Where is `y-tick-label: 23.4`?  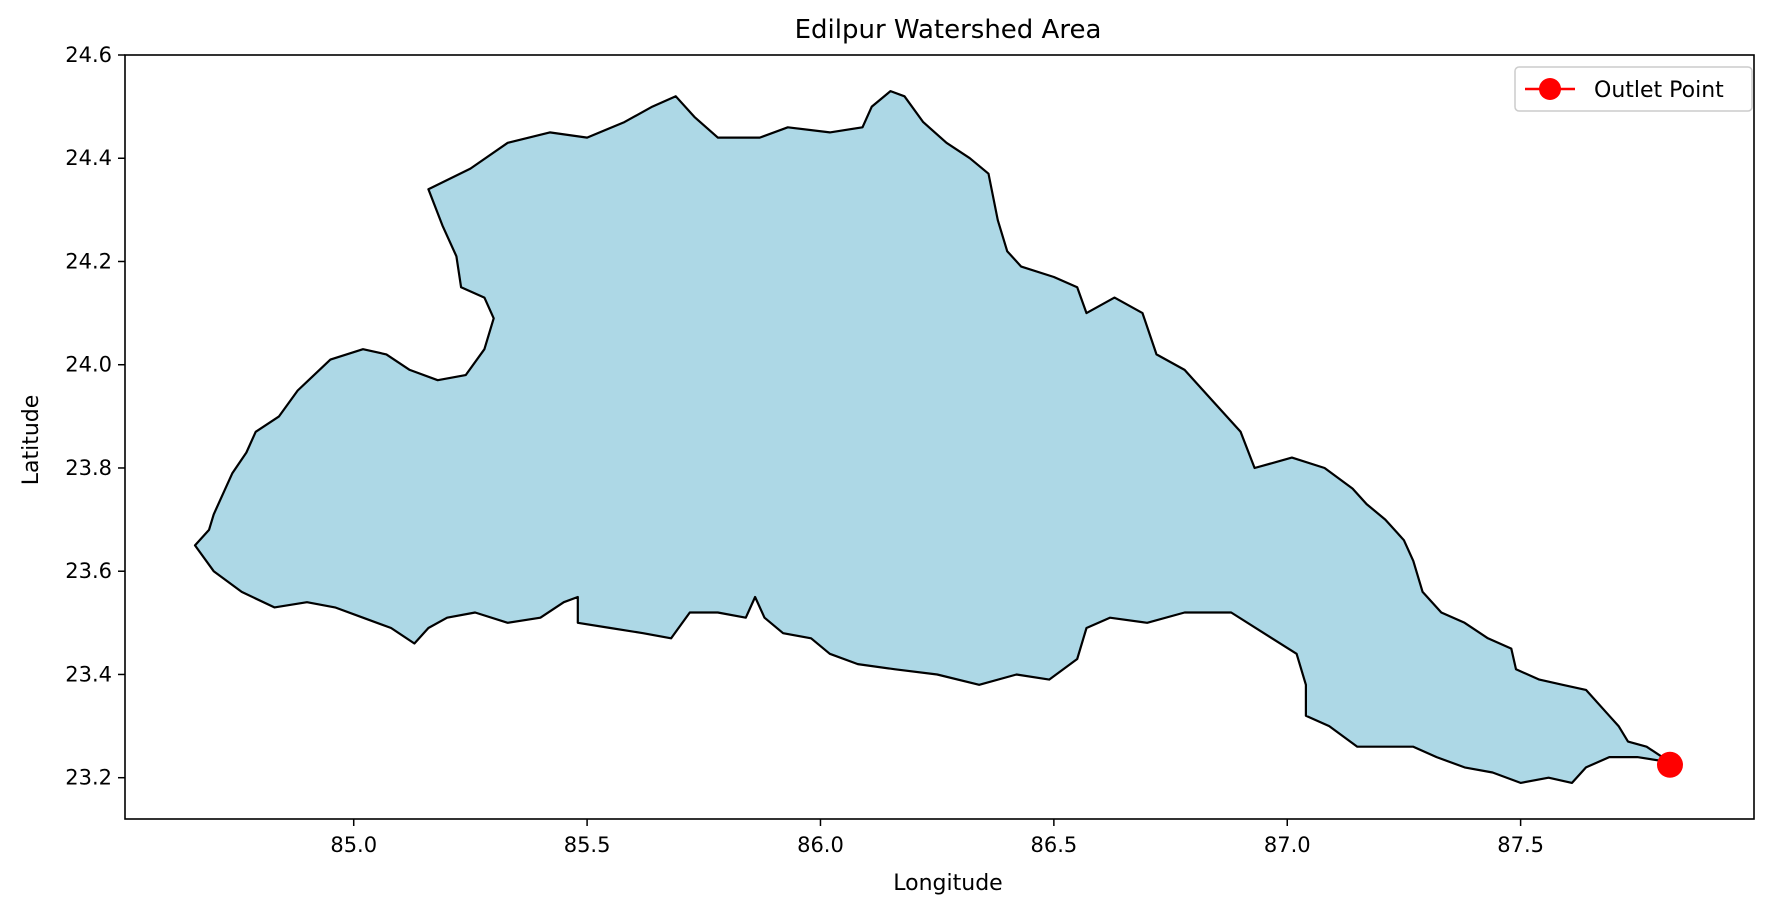
y-tick-label: 23.4 is located at coordinates (88, 674).